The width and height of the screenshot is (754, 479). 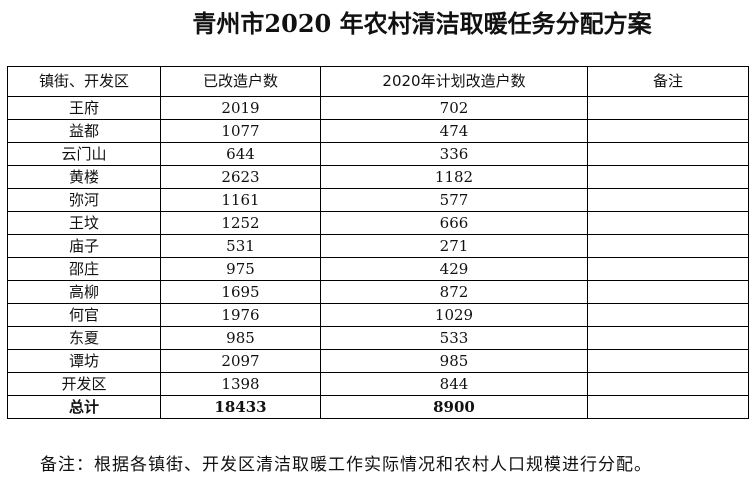 I want to click on cell: 18433, so click(x=240, y=407).